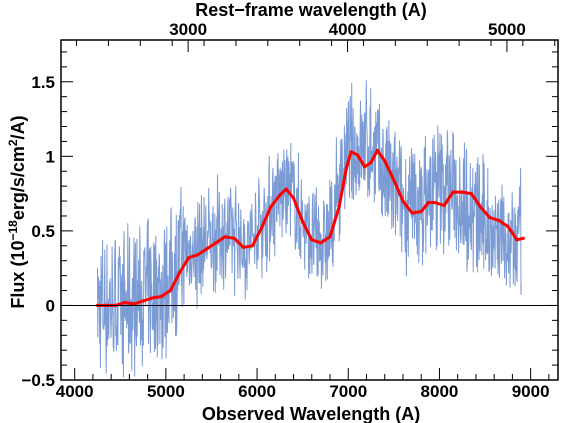 This screenshot has height=423, width=561. Describe the element at coordinates (13, 230) in the screenshot. I see `y-axis-title-exp: −18` at that location.